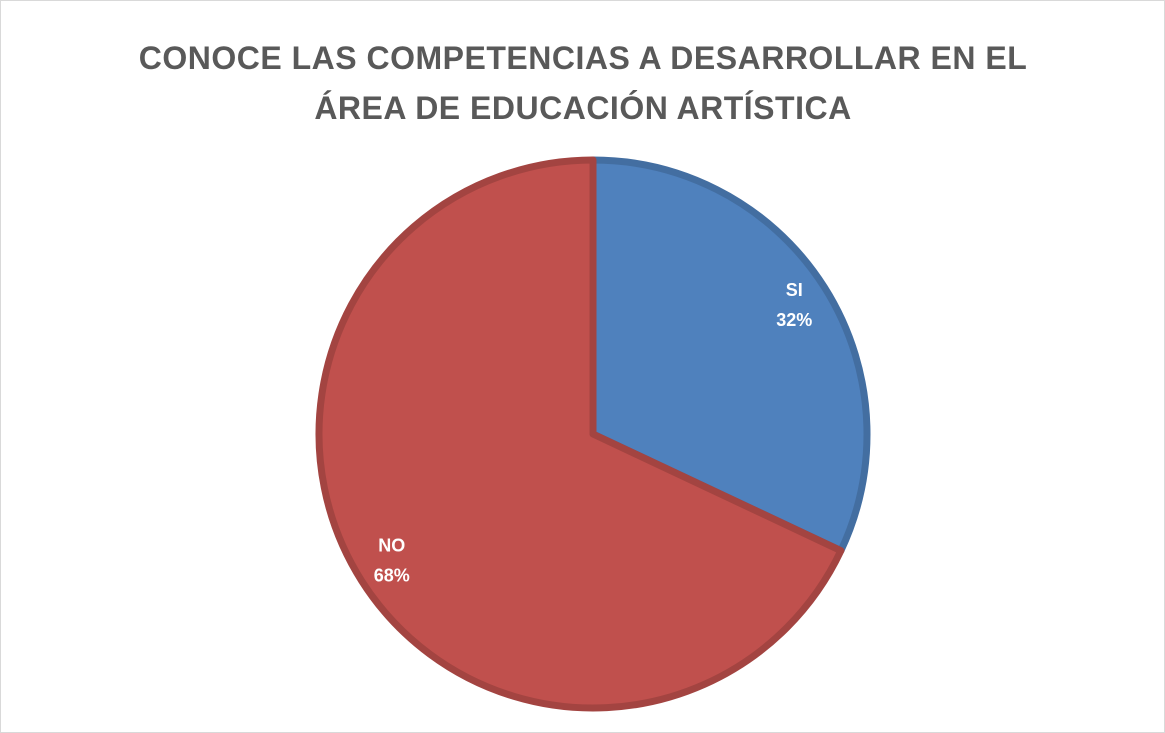 This screenshot has width=1165, height=733. Describe the element at coordinates (392, 575) in the screenshot. I see `slice-value-label: 68%` at that location.